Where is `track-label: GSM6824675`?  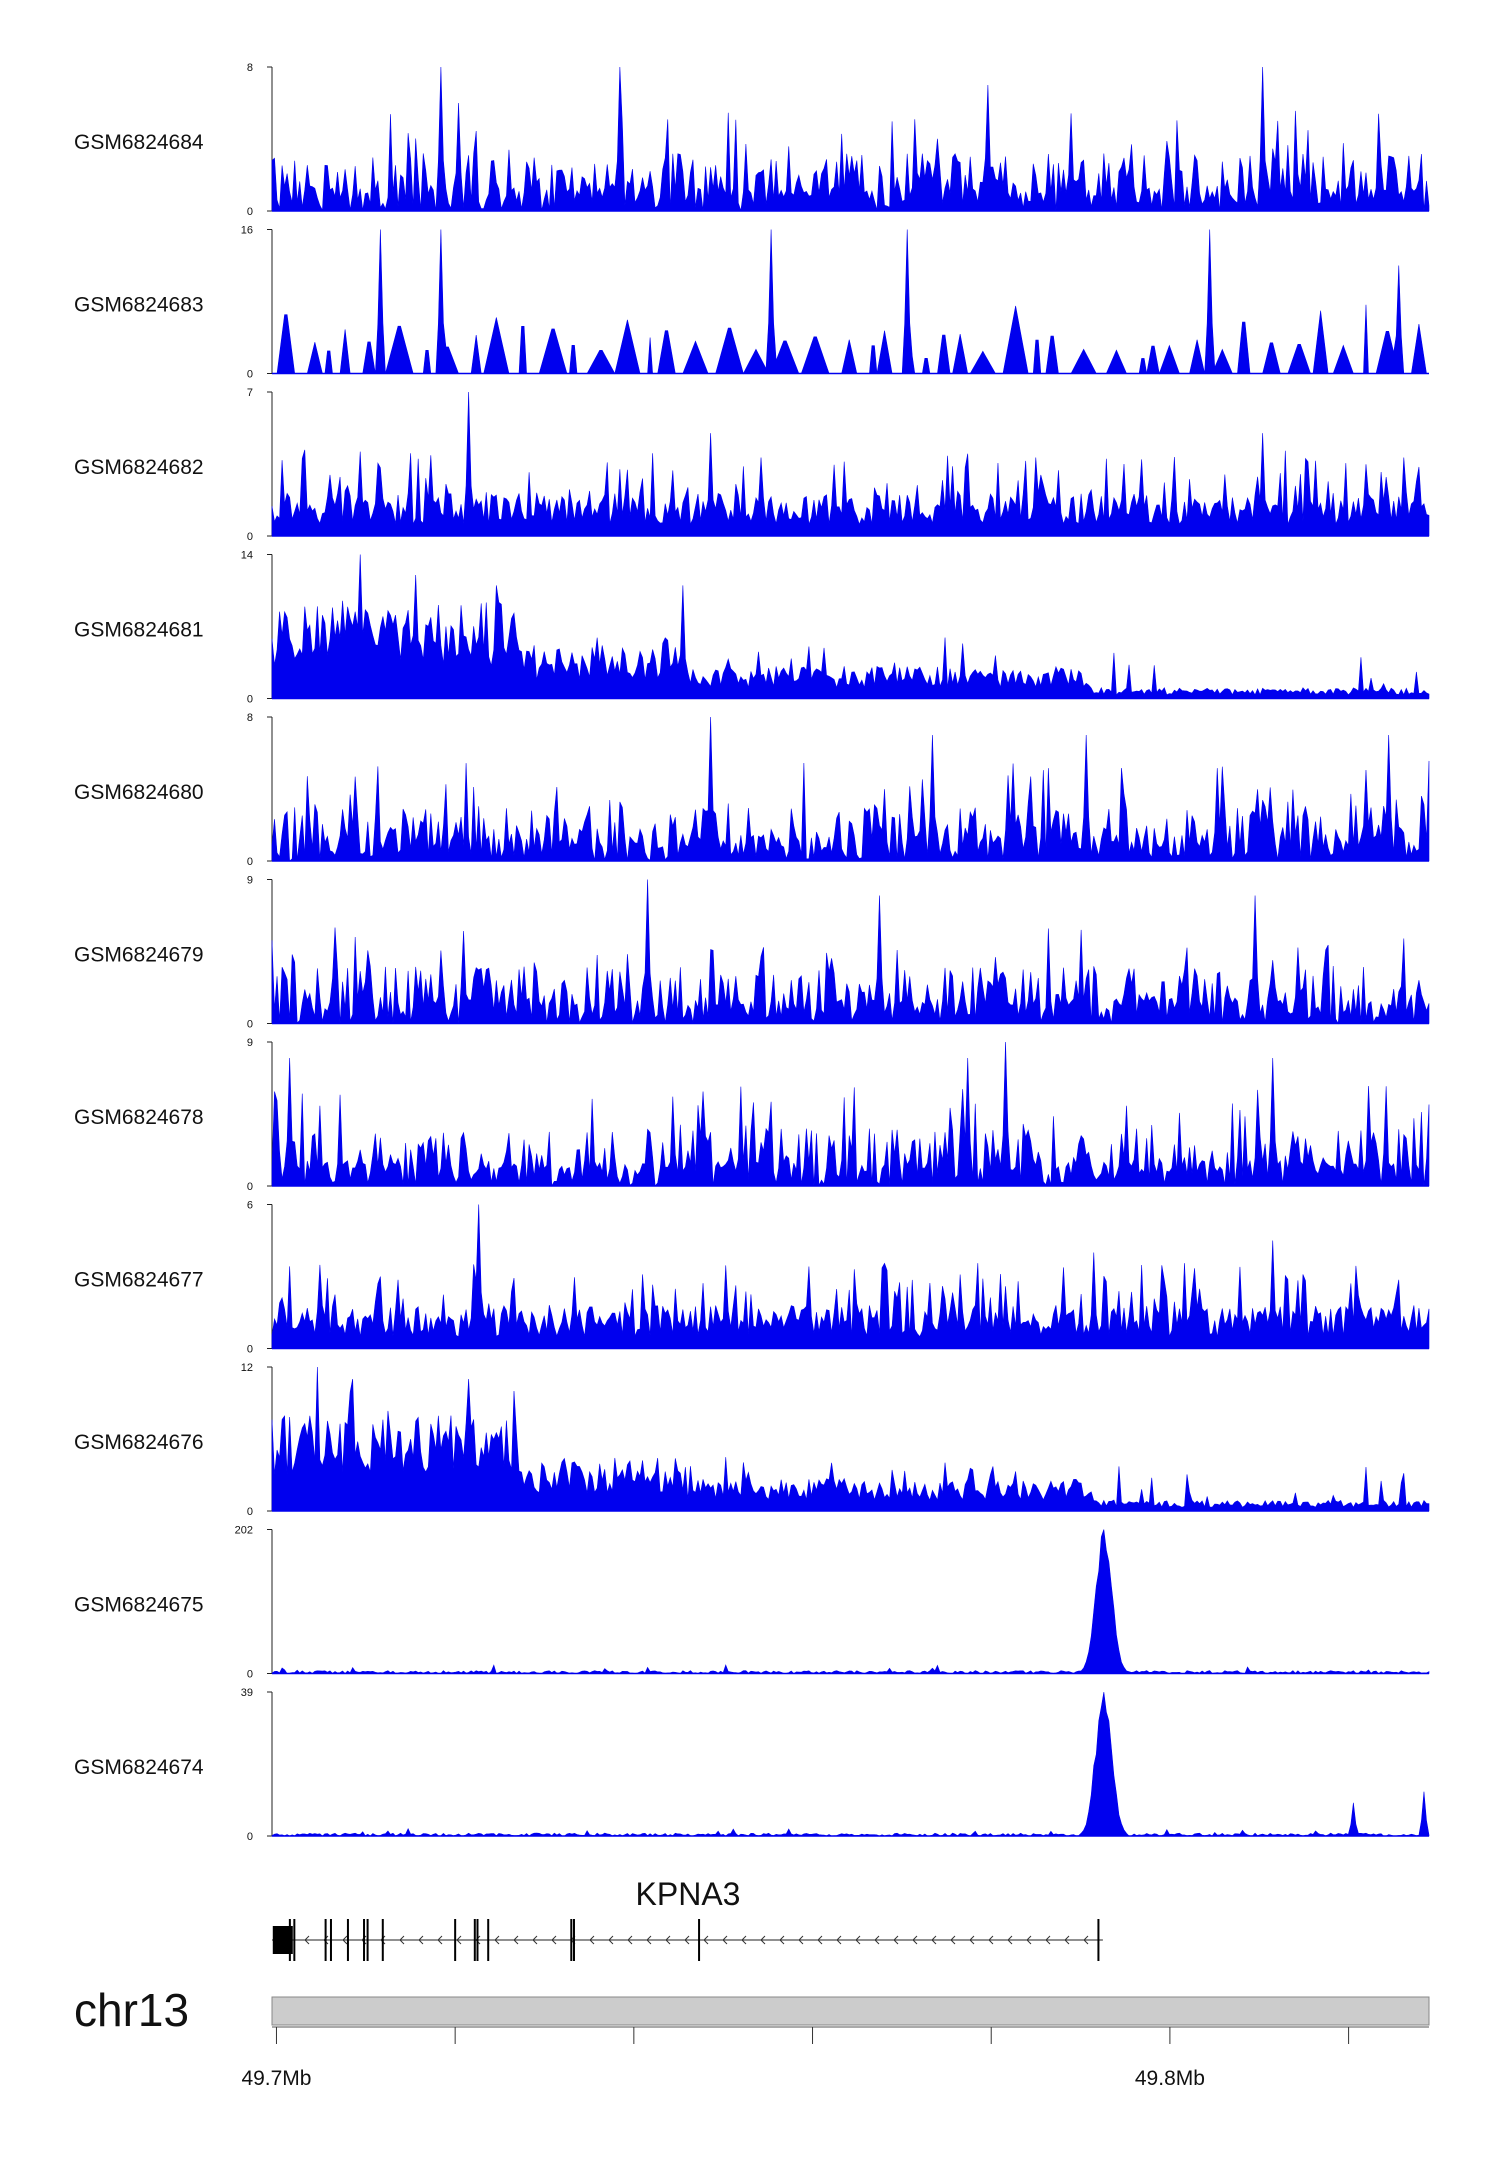
track-label: GSM6824675 is located at coordinates (139, 1604).